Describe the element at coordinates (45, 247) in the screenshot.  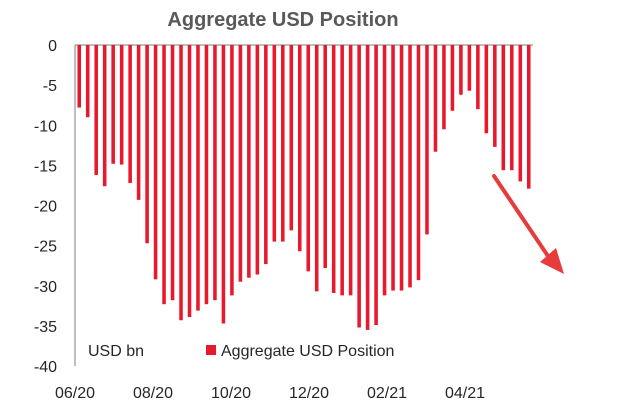
I see `y-tick-label: -25` at that location.